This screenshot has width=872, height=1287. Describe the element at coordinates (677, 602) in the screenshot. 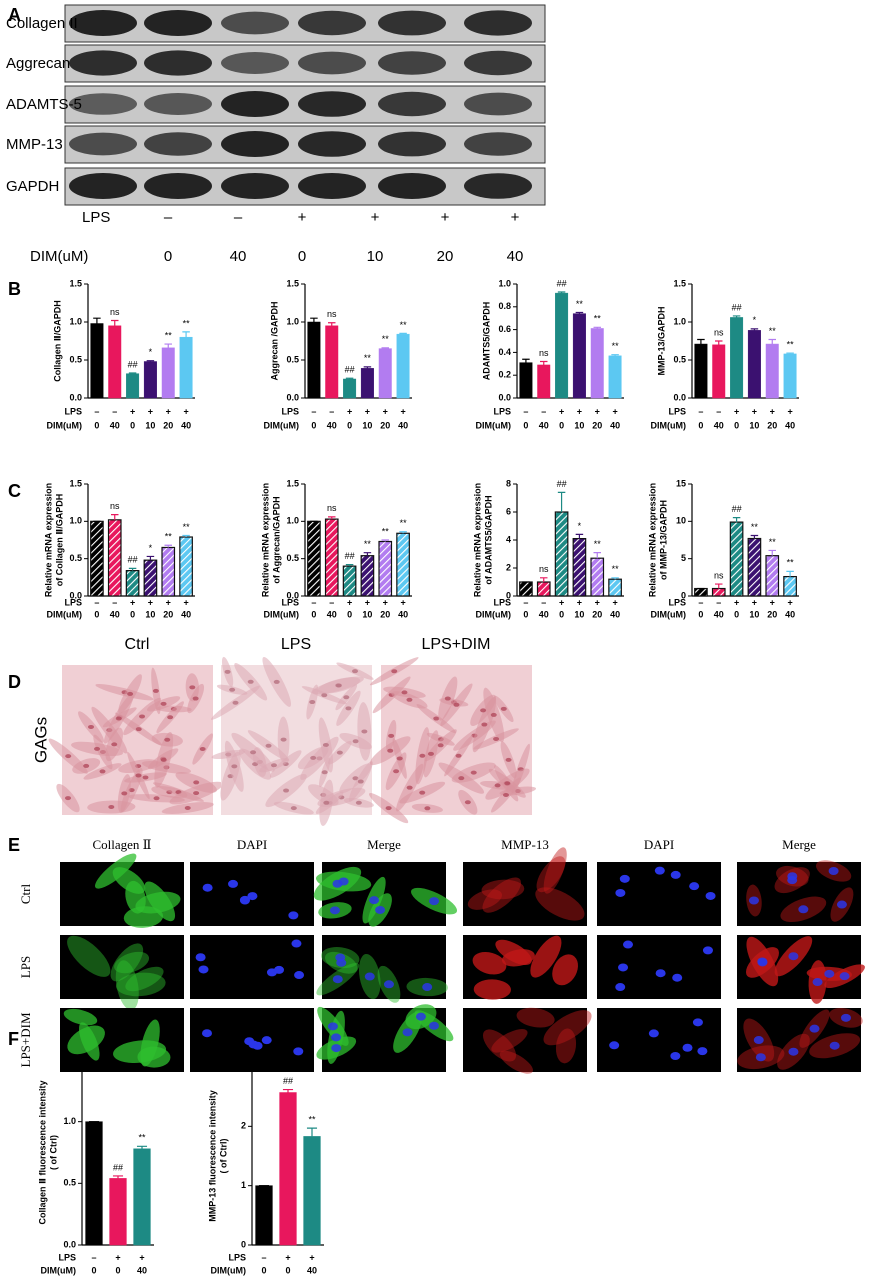

I see `x-row-label: LPS` at that location.